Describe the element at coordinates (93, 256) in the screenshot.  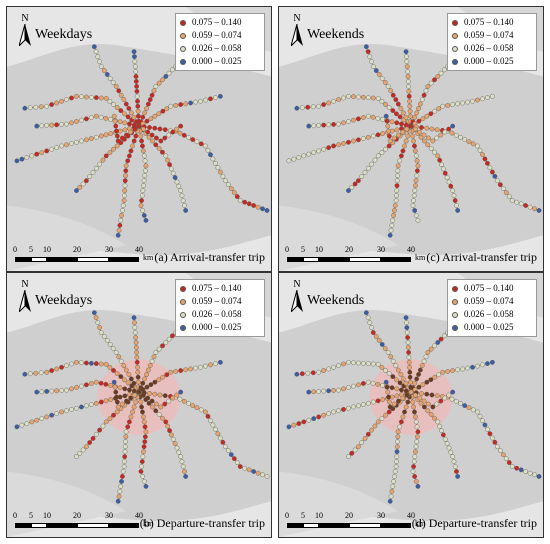
I see `scale-bar: 0 5 10 20 30 40 km` at that location.